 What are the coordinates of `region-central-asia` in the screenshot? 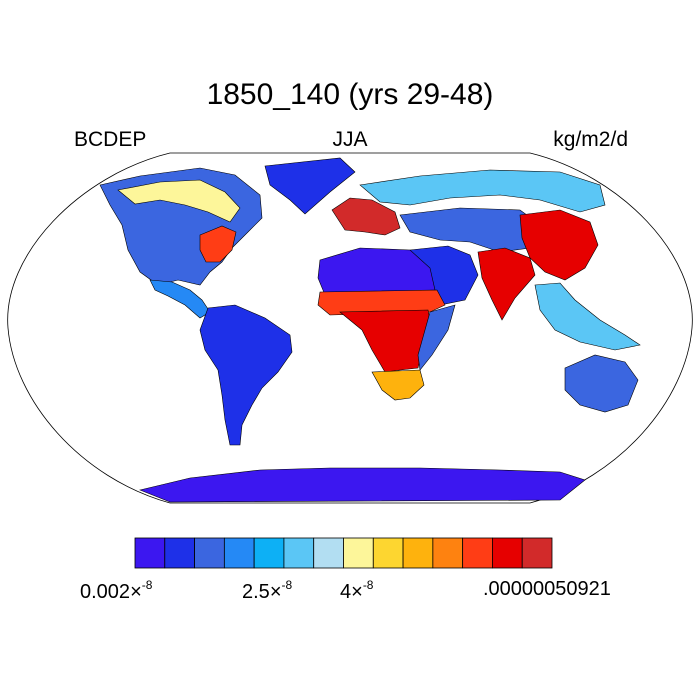 It's located at (472, 230).